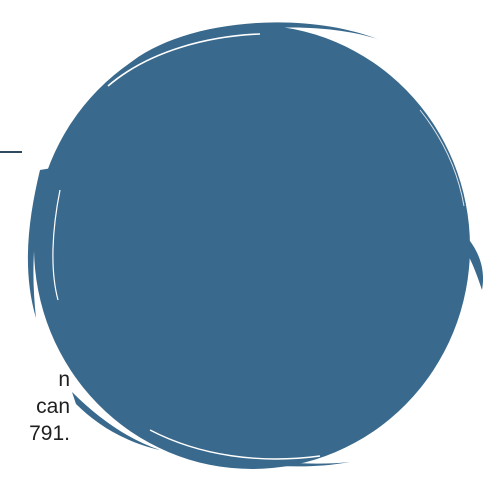 The image size is (501, 485). I want to click on brush-stroke-bottom, so click(225, 426).